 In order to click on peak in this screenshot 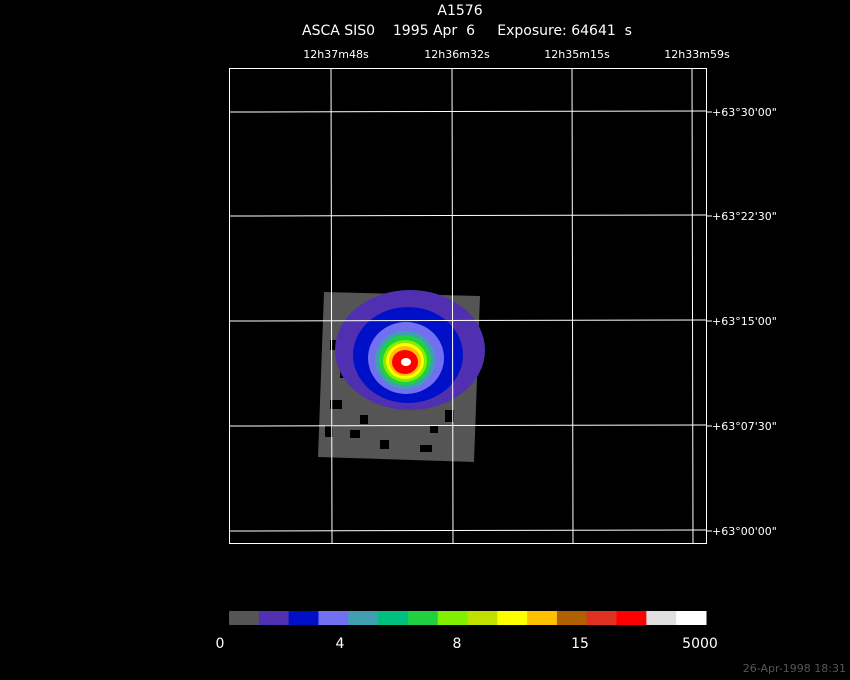, I will do `click(406, 362)`.